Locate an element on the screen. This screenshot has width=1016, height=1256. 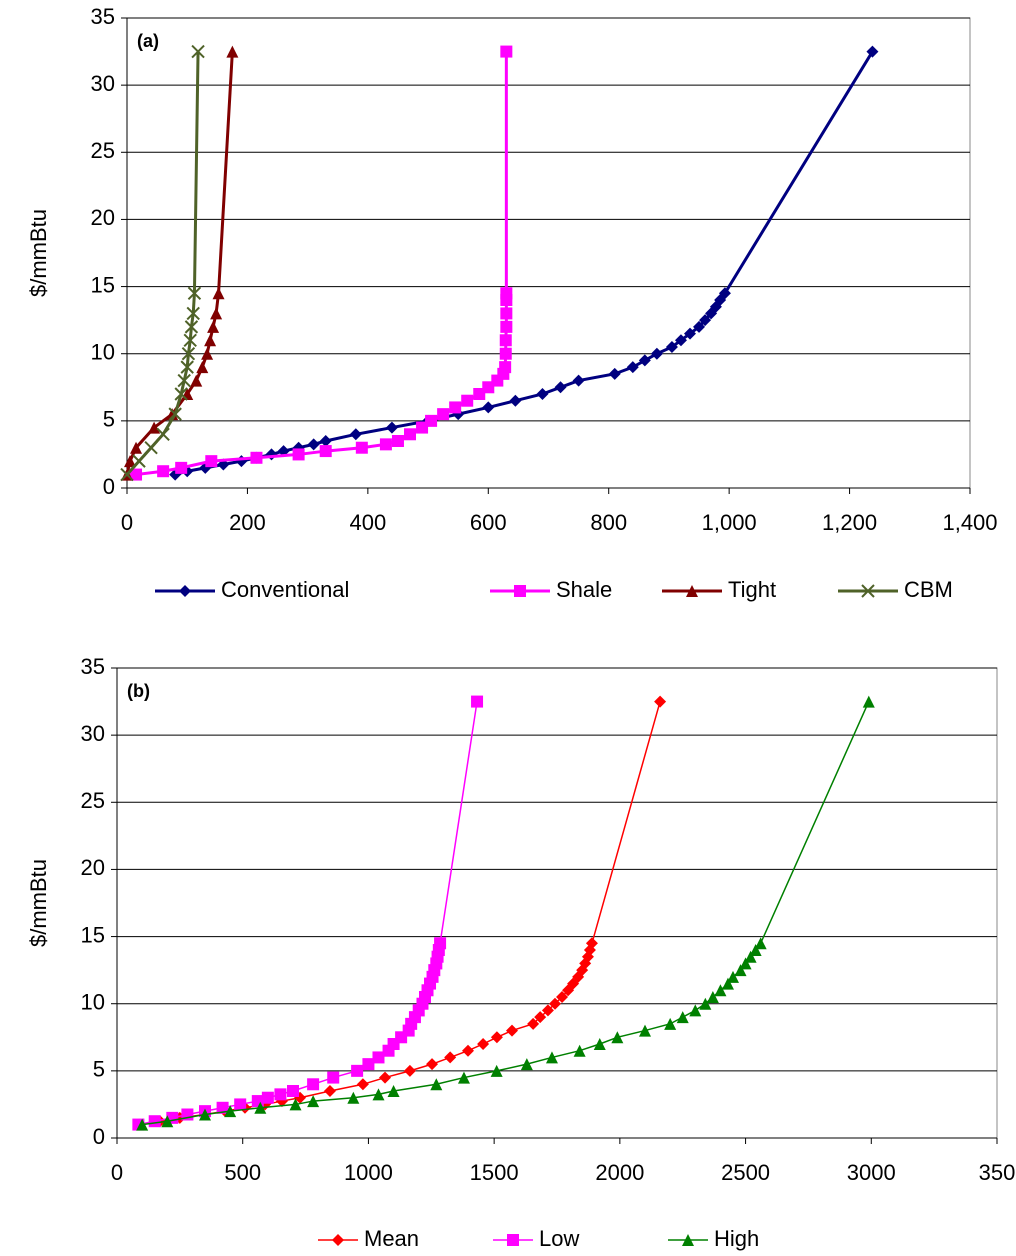
x-tick-label: 0 is located at coordinates (127, 522).